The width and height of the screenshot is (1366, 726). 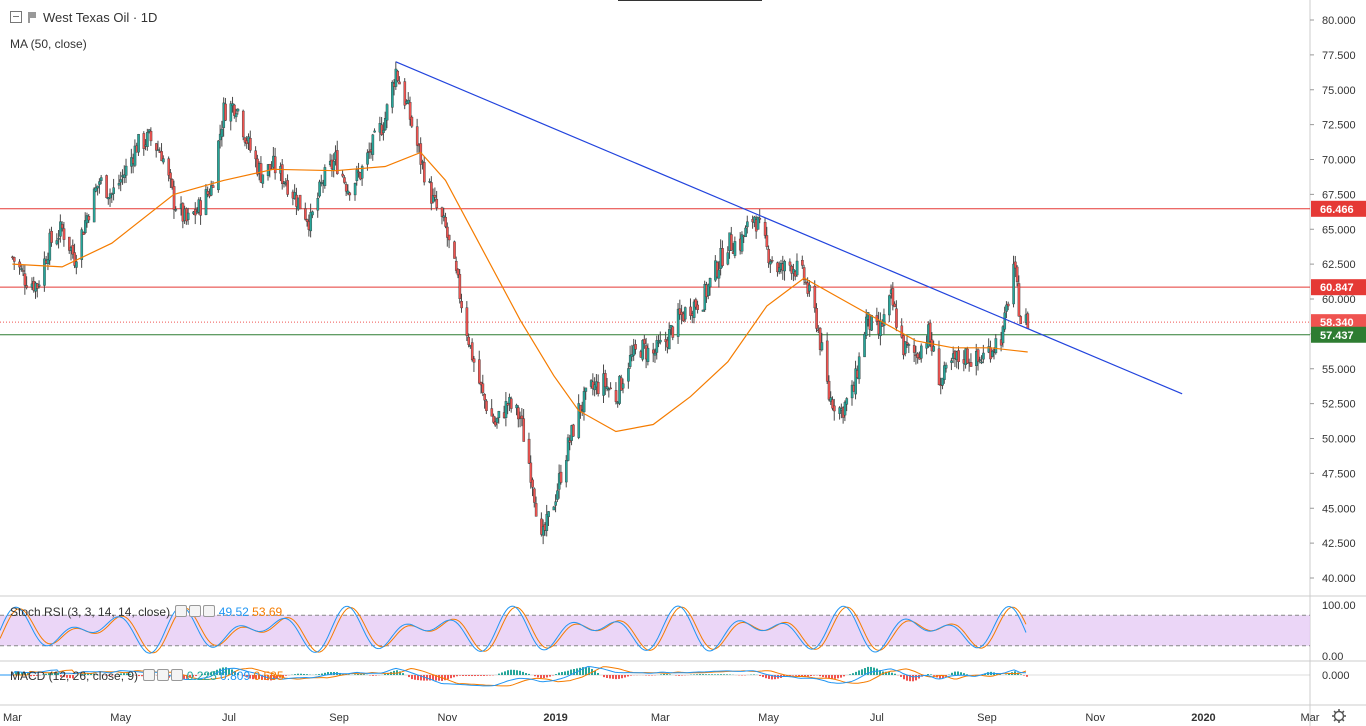 What do you see at coordinates (1339, 579) in the screenshot?
I see `y-tick-label: 40.000` at bounding box center [1339, 579].